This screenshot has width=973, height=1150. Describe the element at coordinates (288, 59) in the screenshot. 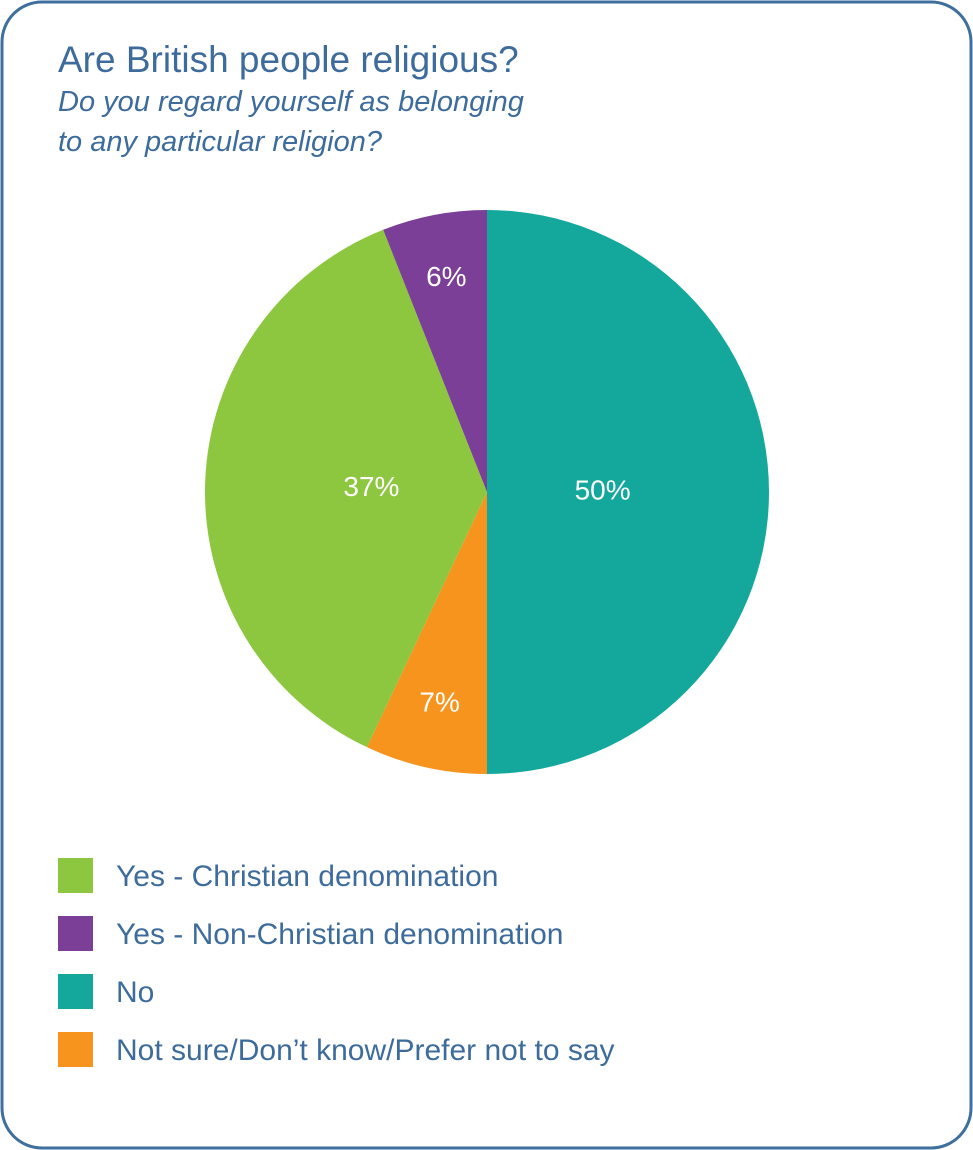

I see `chart-title: Are British people religious?` at that location.